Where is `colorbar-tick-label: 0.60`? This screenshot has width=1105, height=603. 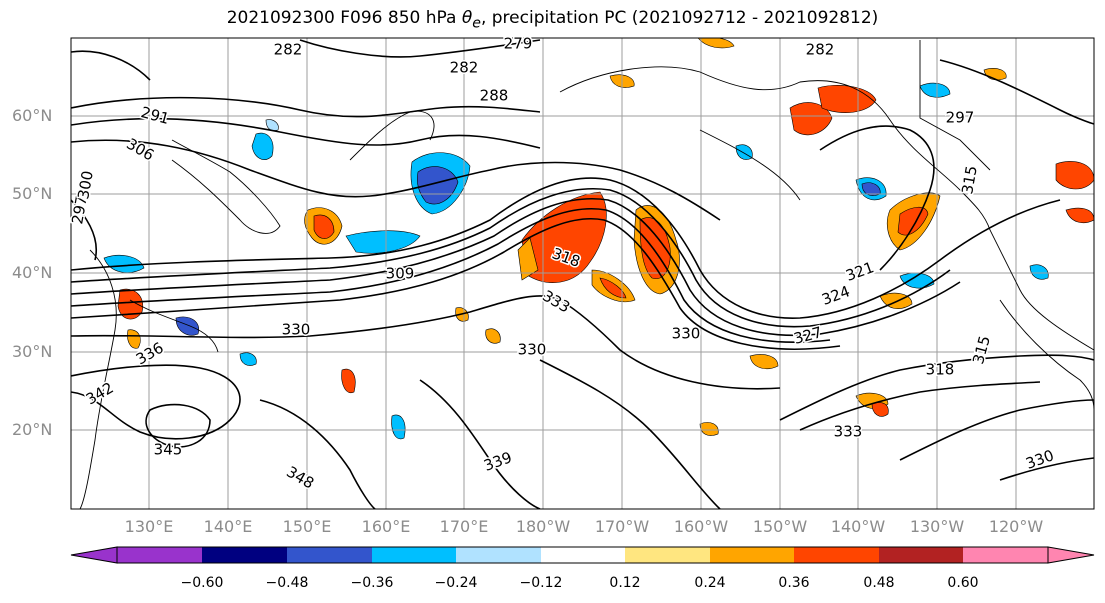 colorbar-tick-label: 0.60 is located at coordinates (963, 583).